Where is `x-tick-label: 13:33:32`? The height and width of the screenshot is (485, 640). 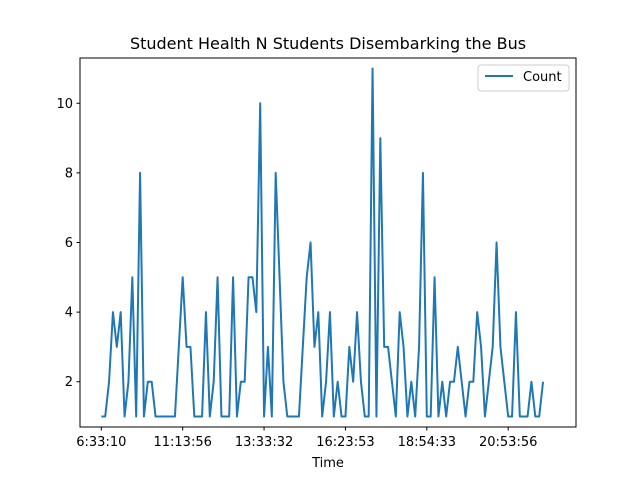
x-tick-label: 13:33:32 is located at coordinates (264, 442).